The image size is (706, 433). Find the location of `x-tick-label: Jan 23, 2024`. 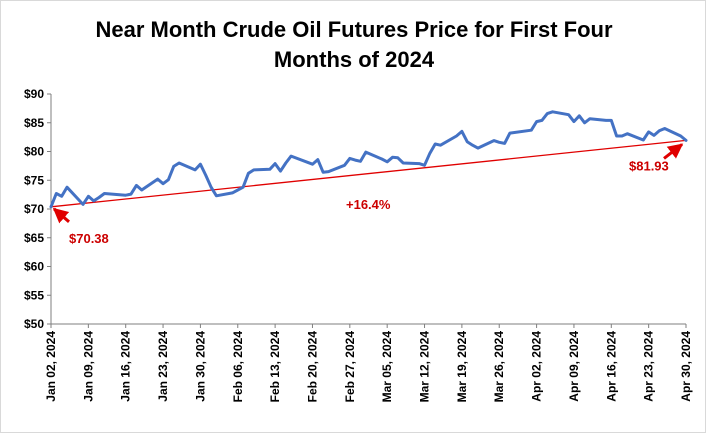

x-tick-label: Jan 23, 2024 is located at coordinates (163, 366).